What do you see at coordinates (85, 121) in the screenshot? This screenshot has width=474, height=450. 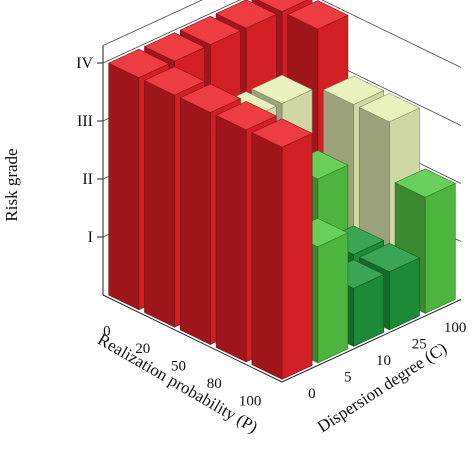 I see `z-tick-label: III` at bounding box center [85, 121].